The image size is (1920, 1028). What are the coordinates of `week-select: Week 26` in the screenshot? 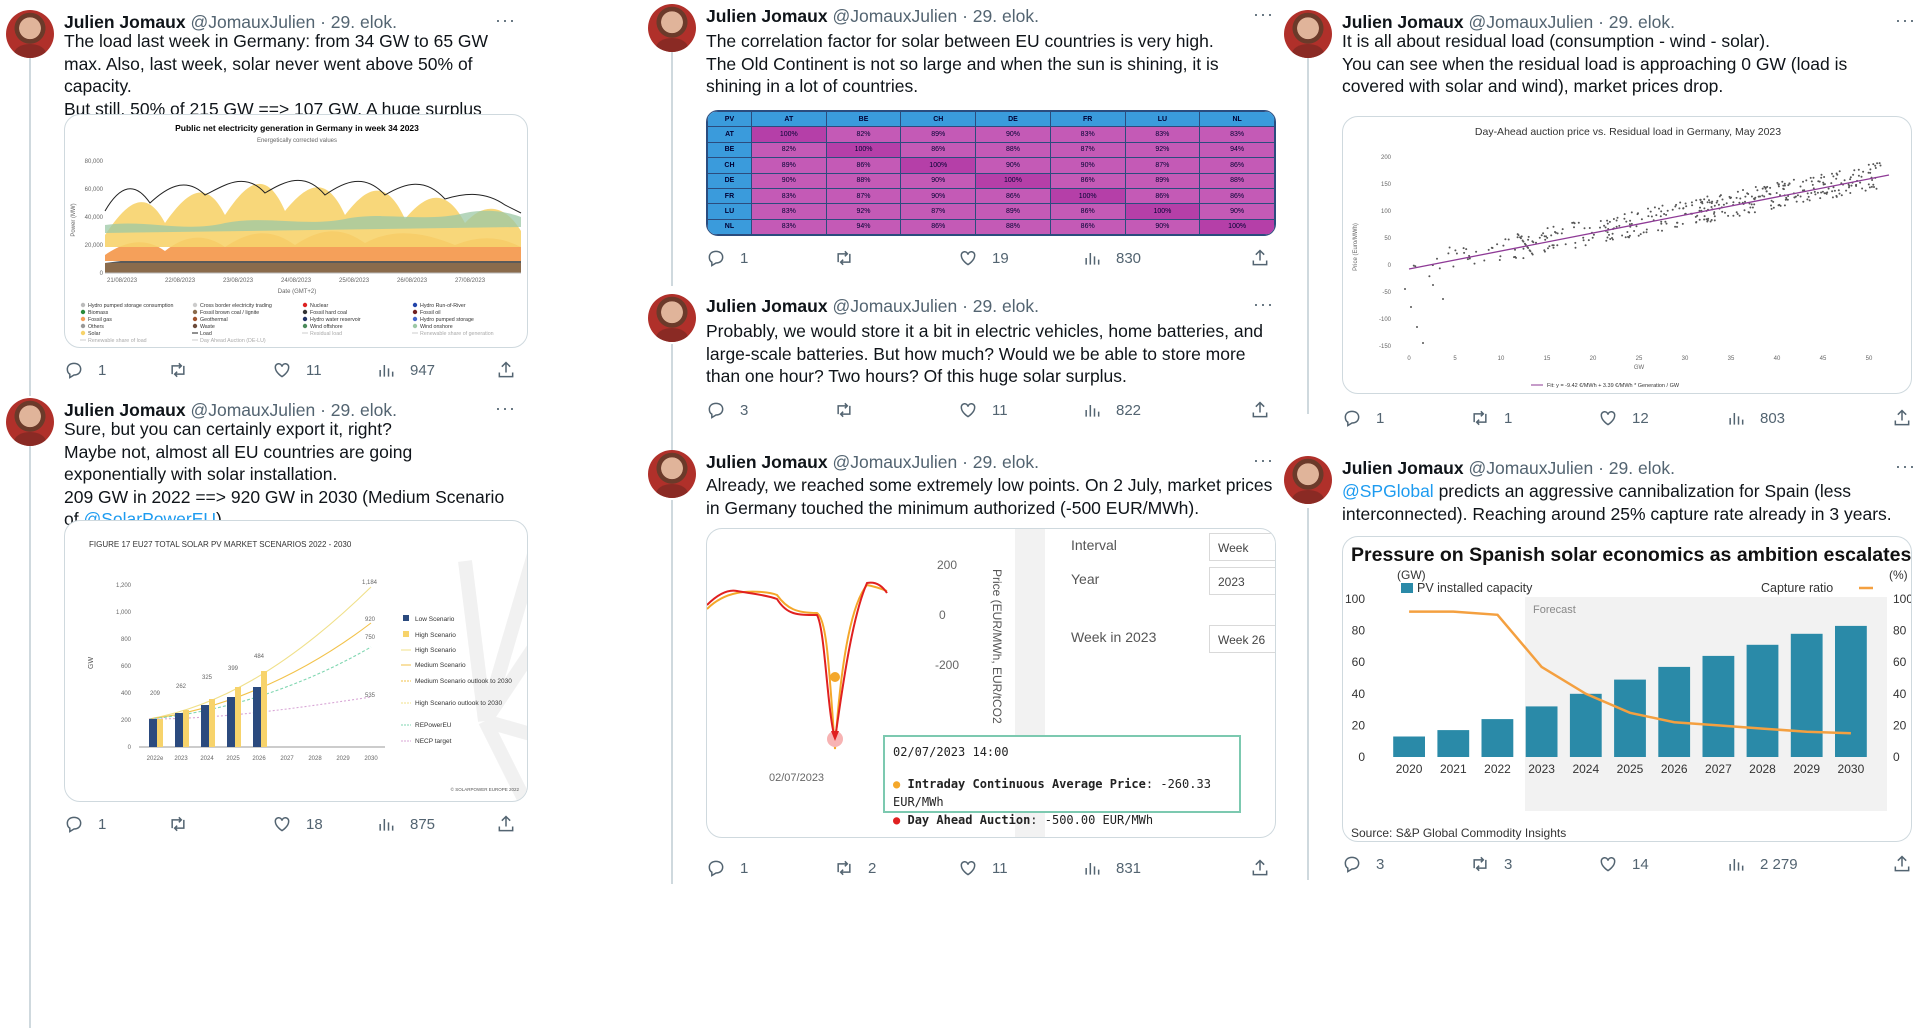 It's located at (1242, 639).